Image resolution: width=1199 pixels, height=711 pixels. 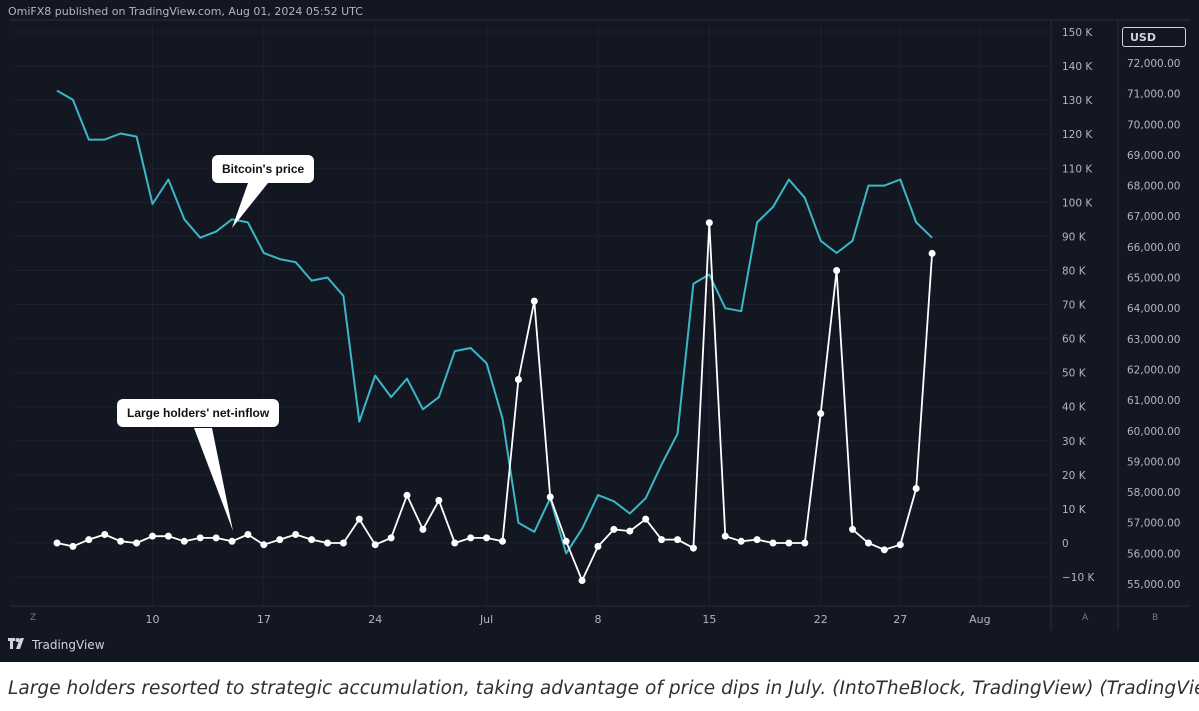 What do you see at coordinates (1153, 125) in the screenshot?
I see `right-axis-tick-label: 70,000.00` at bounding box center [1153, 125].